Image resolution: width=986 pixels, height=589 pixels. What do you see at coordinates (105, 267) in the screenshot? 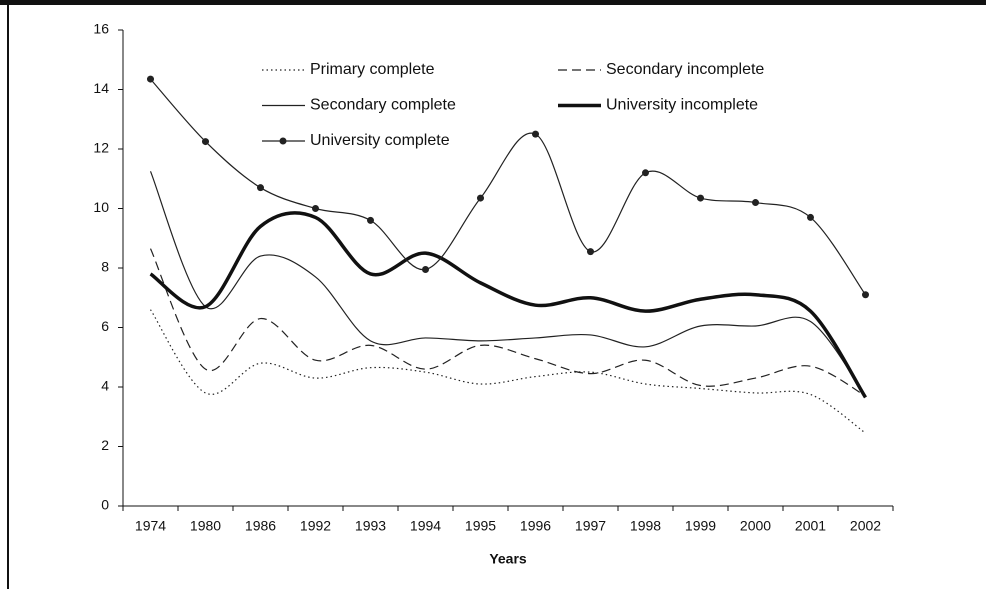
I see `y-tick-label: 8` at bounding box center [105, 267].